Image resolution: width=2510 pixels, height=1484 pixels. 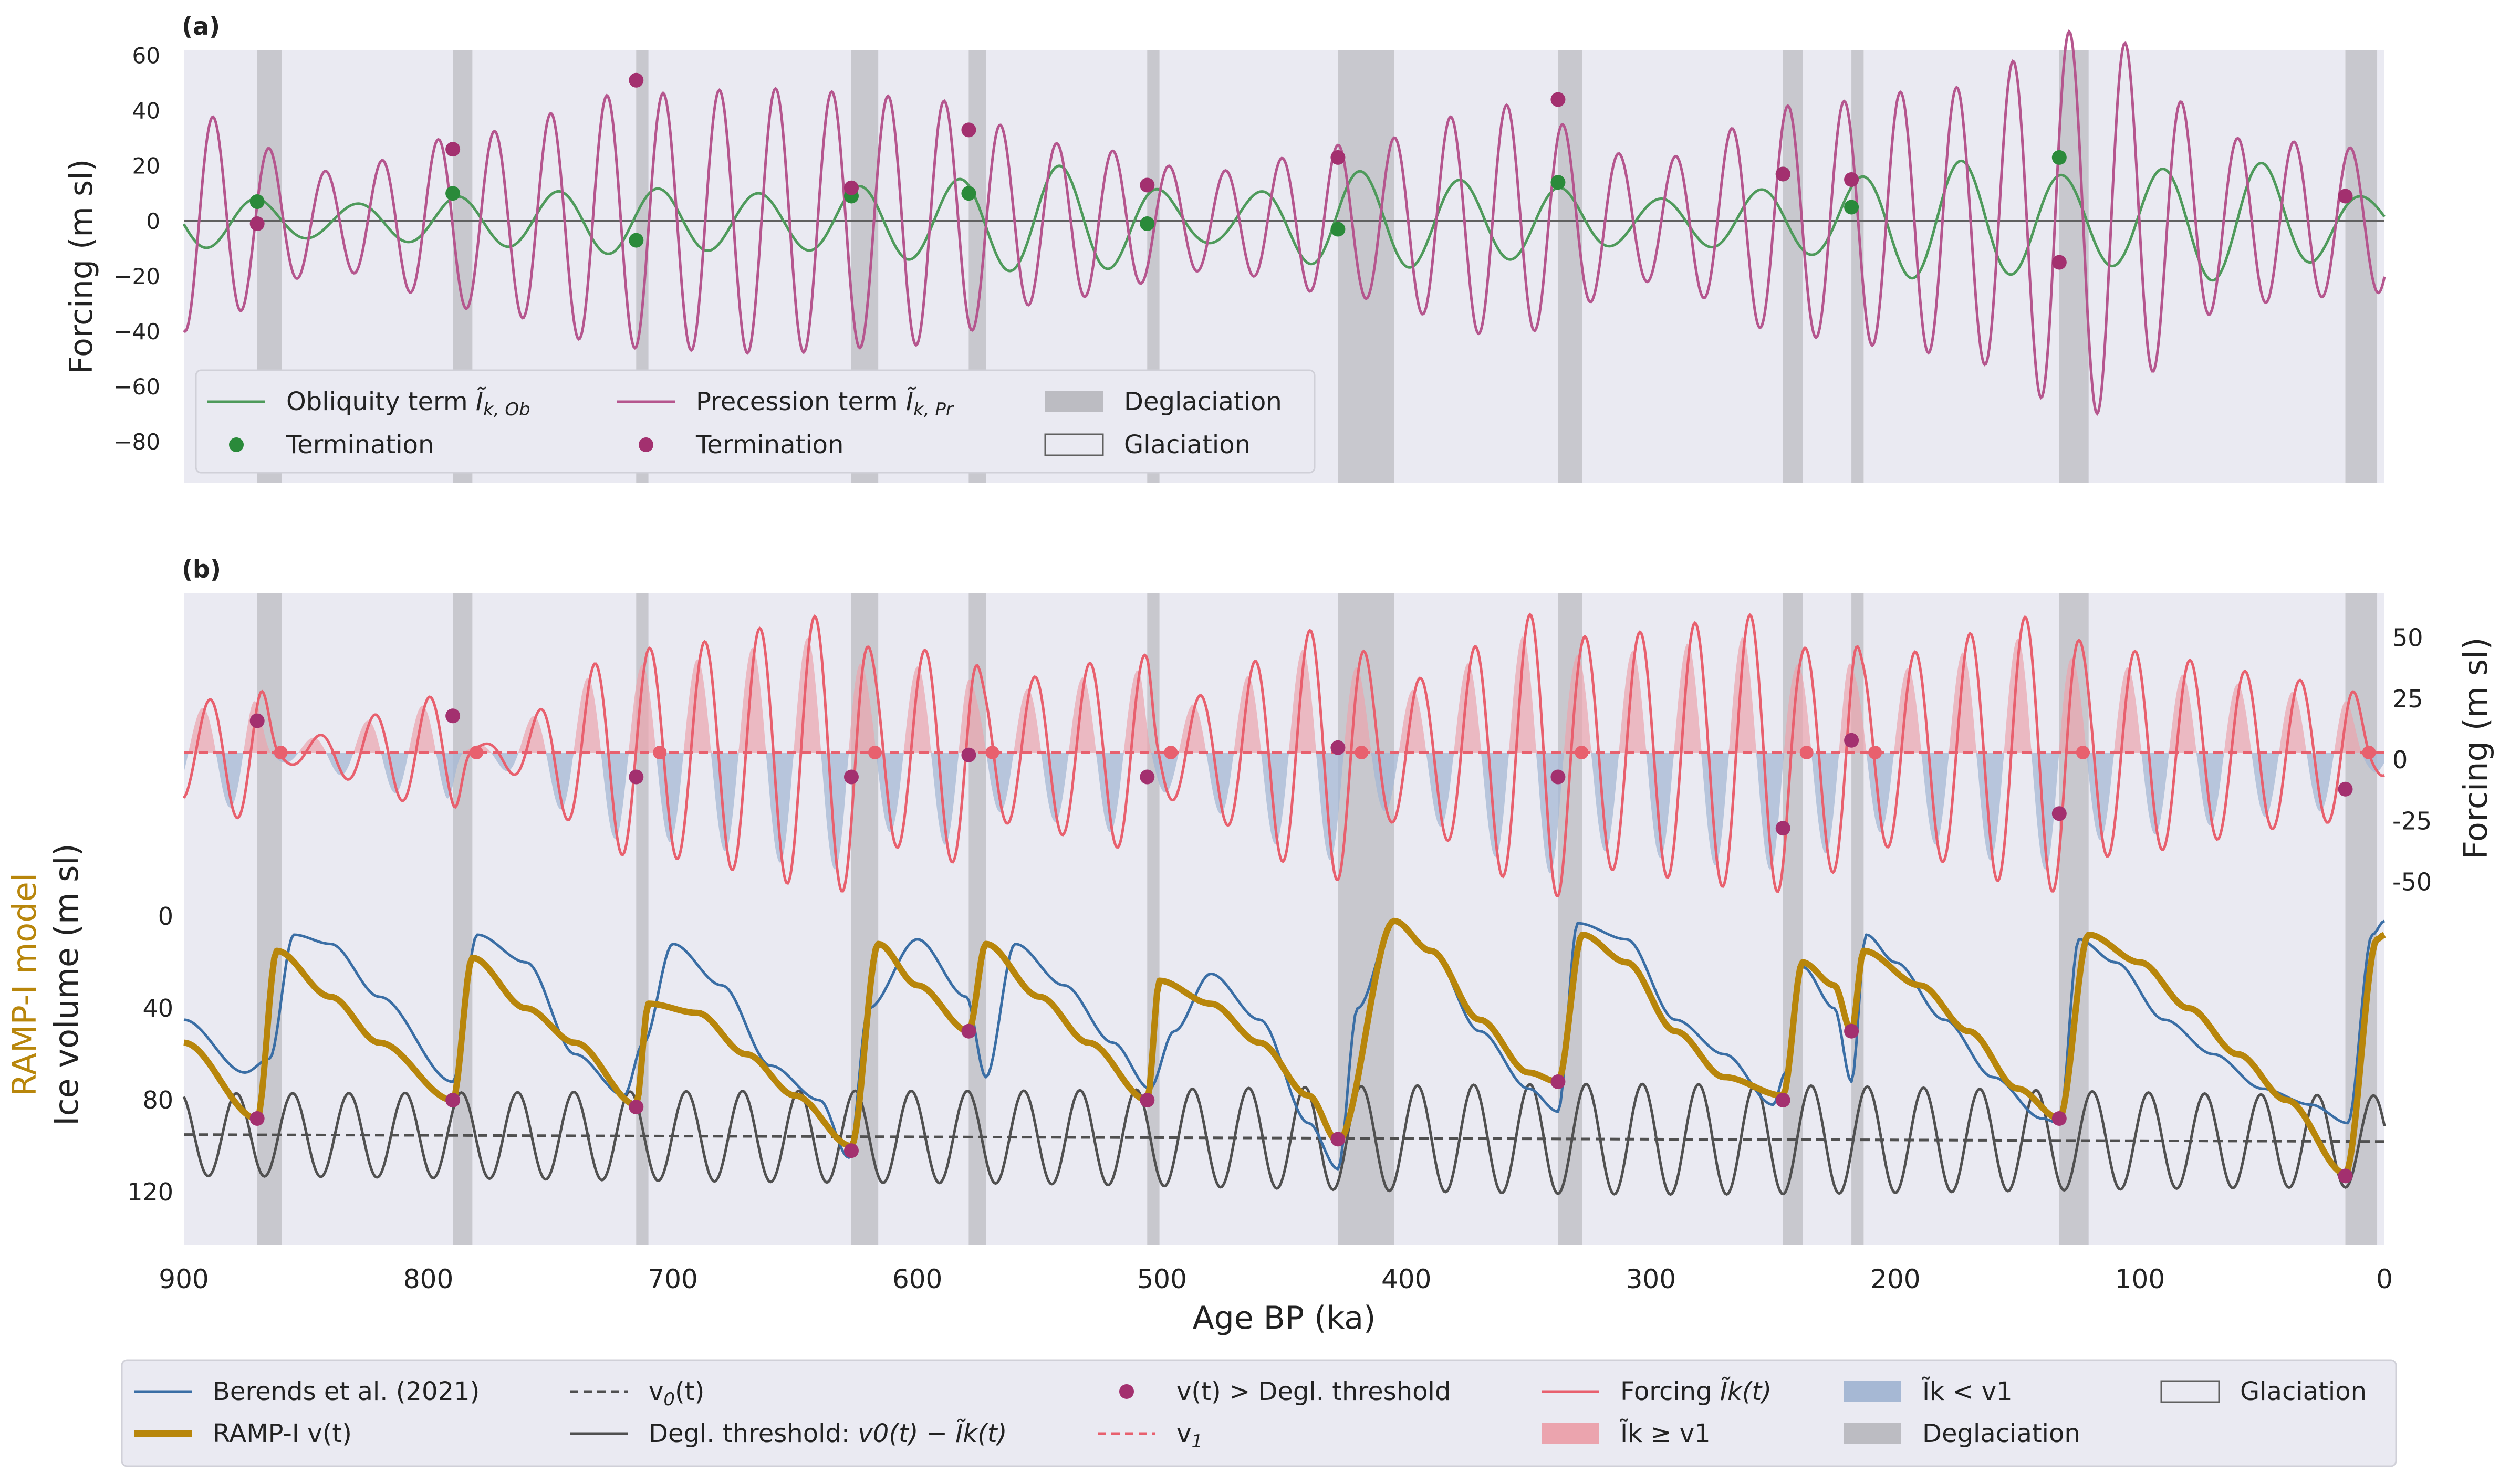 What do you see at coordinates (346, 1391) in the screenshot?
I see `legend-entry-label: Berends et al. (2021)` at bounding box center [346, 1391].